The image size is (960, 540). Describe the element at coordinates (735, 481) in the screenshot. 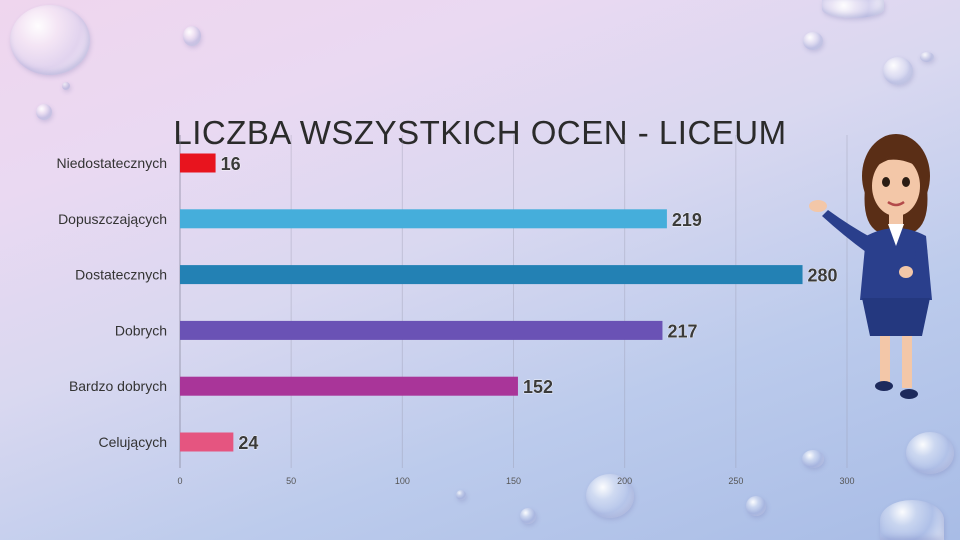

I see `x-tick-label: 250` at that location.